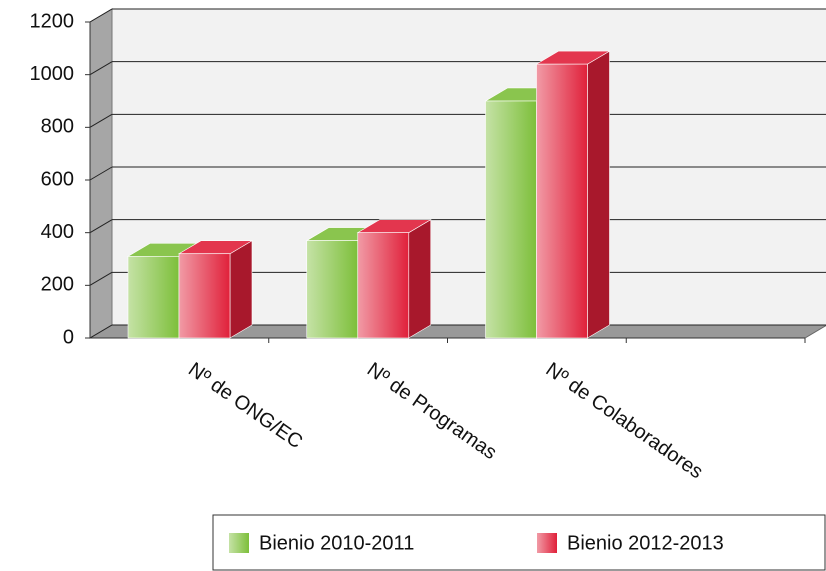  I want to click on y-tick-label: 1200, so click(52, 21).